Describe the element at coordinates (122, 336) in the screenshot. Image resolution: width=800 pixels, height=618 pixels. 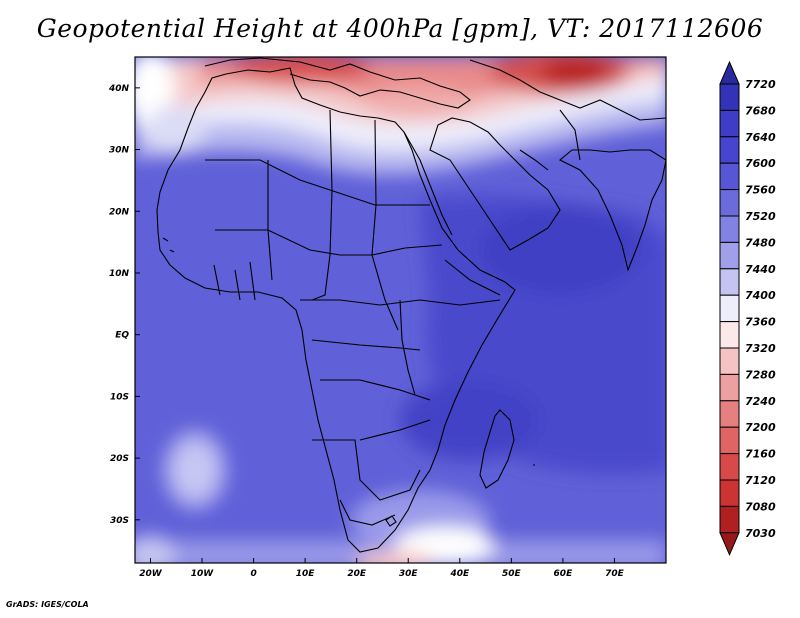
I see `y-tick-label: EQ` at that location.